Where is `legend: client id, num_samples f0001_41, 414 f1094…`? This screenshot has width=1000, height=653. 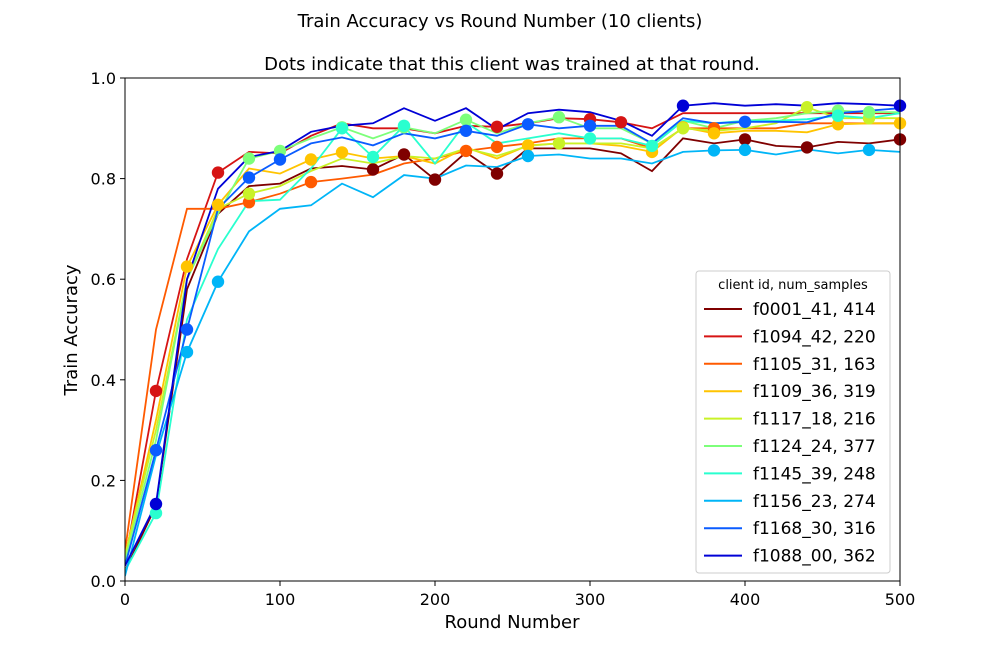
legend: client id, num_samples f0001_41, 414 f1094… is located at coordinates (793, 422).